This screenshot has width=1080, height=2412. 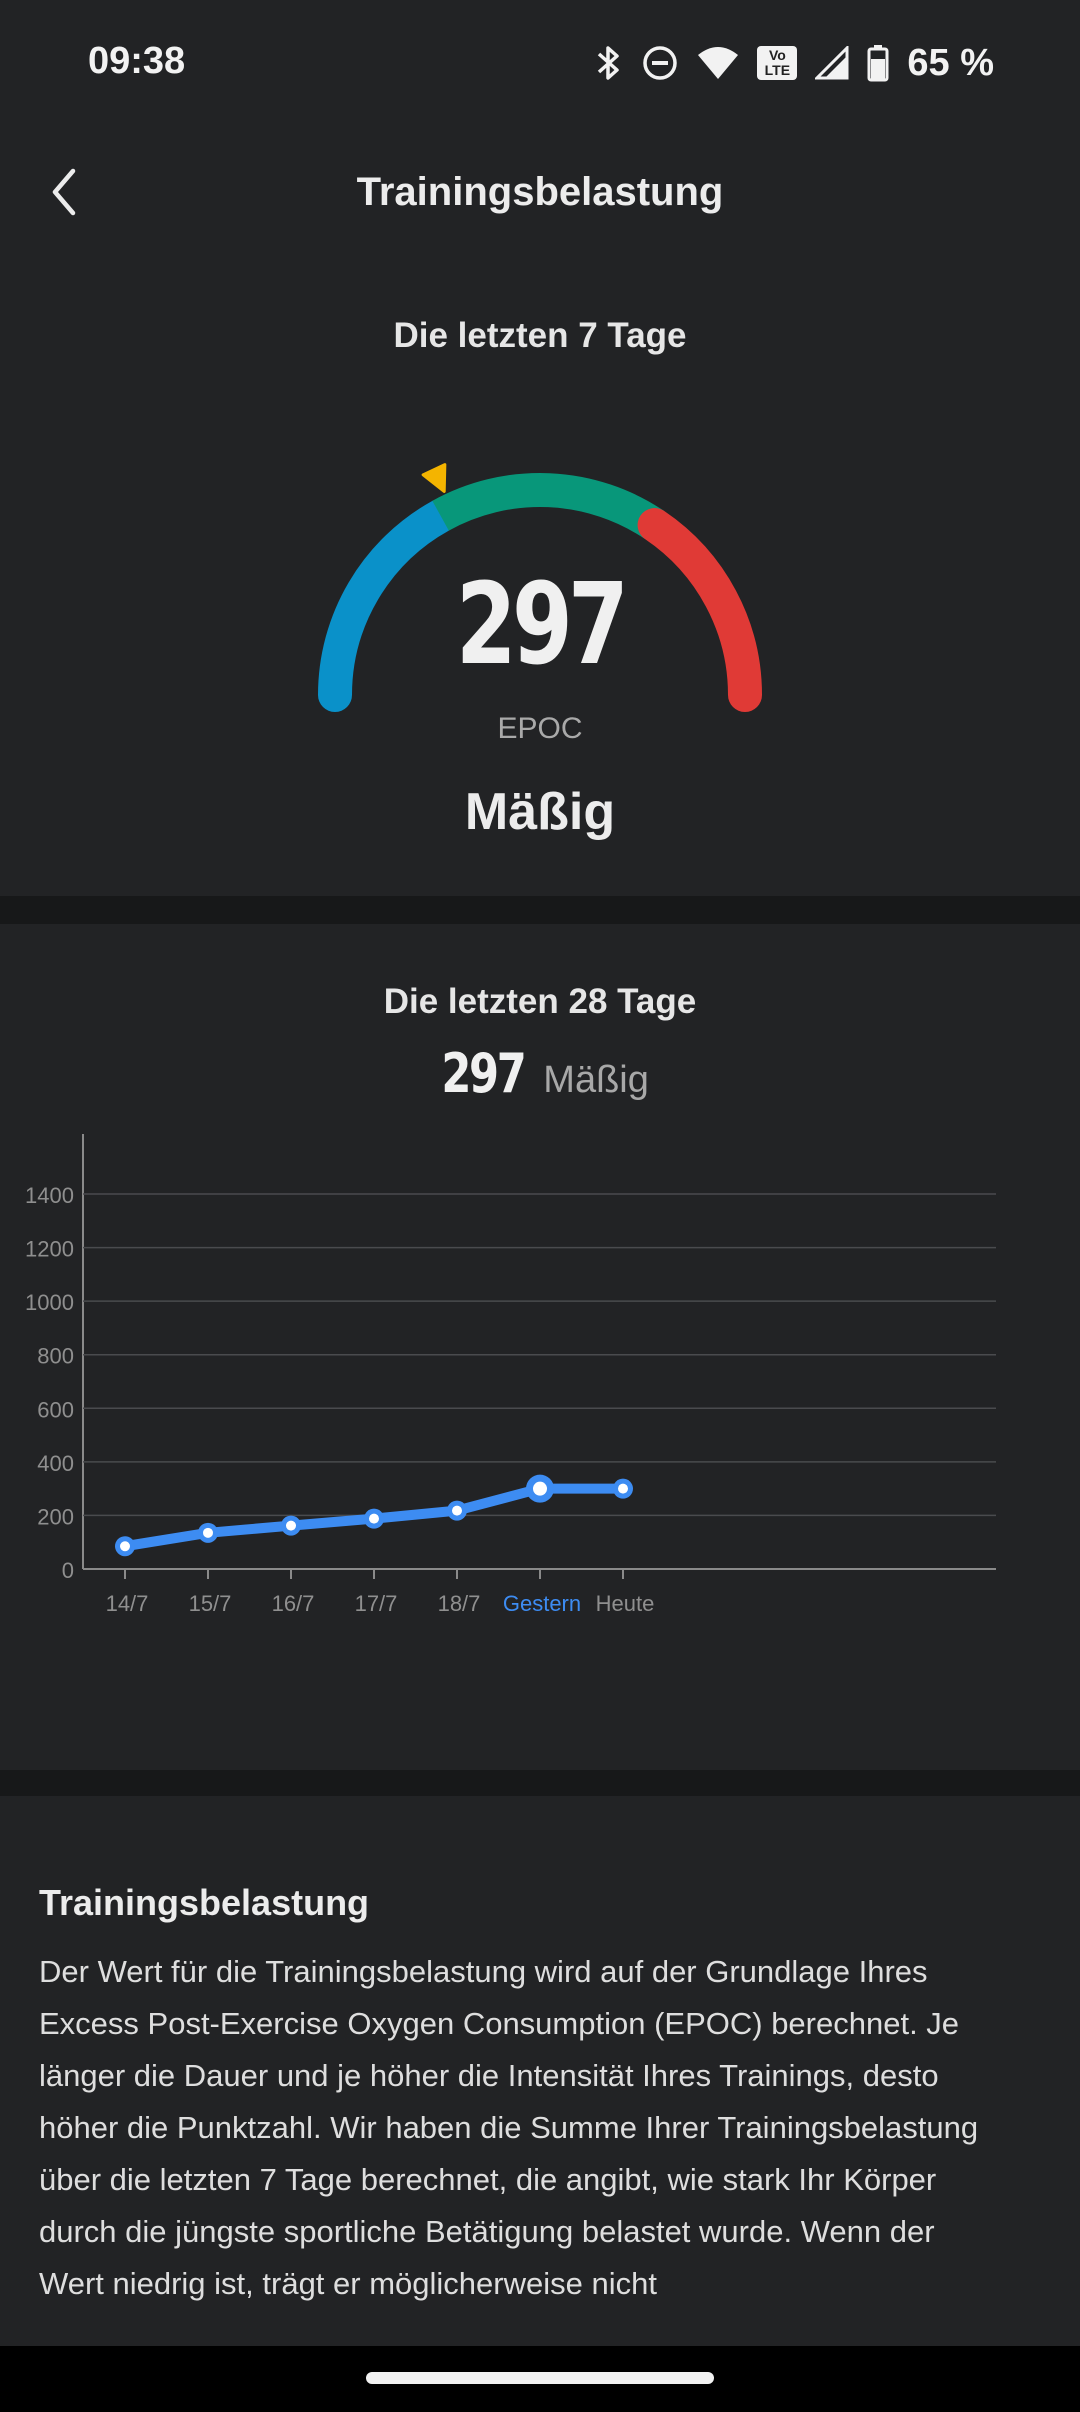 I want to click on status-bar: 09:38 Vo LTE 65 %, so click(x=540, y=65).